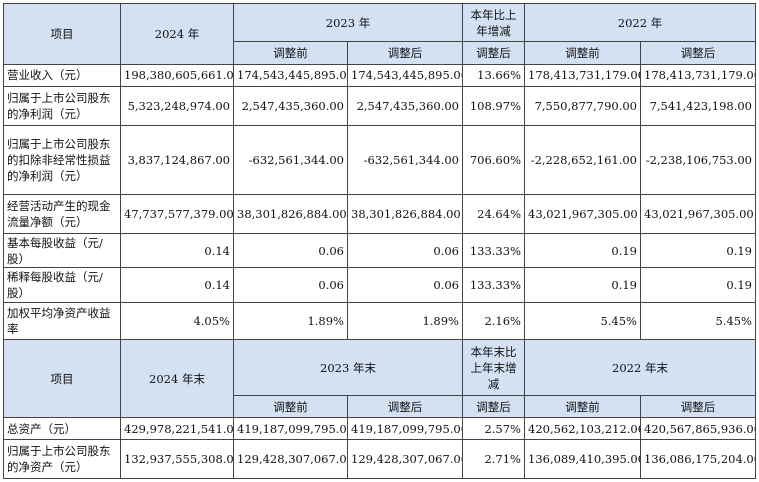 The width and height of the screenshot is (759, 482). What do you see at coordinates (493, 459) in the screenshot?
I see `value-yoy-change: 2.71%` at bounding box center [493, 459].